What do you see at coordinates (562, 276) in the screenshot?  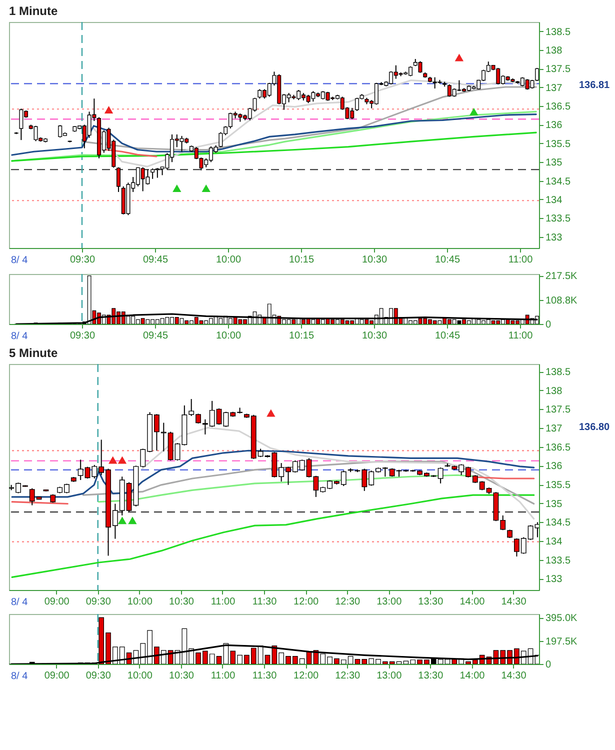 I see `y-tick-label: 217.5K` at bounding box center [562, 276].